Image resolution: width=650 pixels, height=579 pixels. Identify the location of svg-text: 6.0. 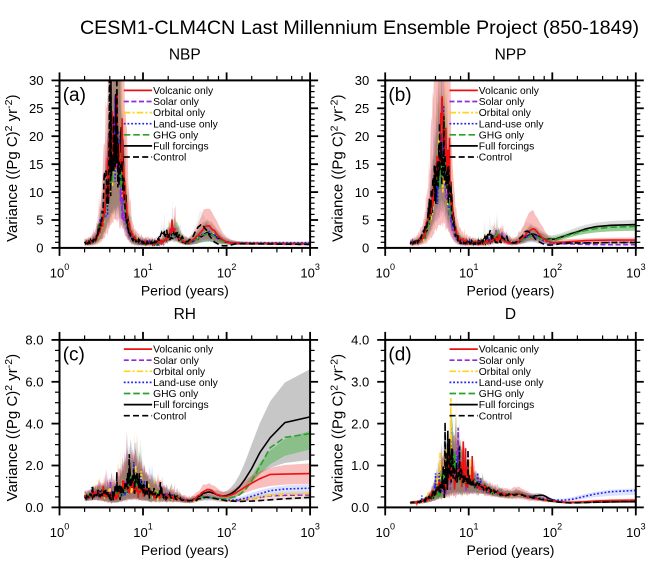
(34, 382).